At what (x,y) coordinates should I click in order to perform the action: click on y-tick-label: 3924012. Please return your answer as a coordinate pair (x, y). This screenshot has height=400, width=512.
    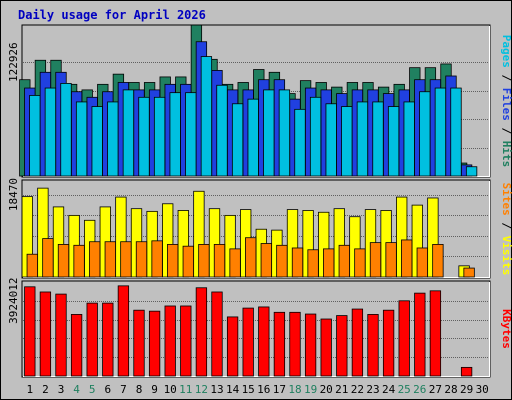
    Looking at the image, I should click on (13, 301).